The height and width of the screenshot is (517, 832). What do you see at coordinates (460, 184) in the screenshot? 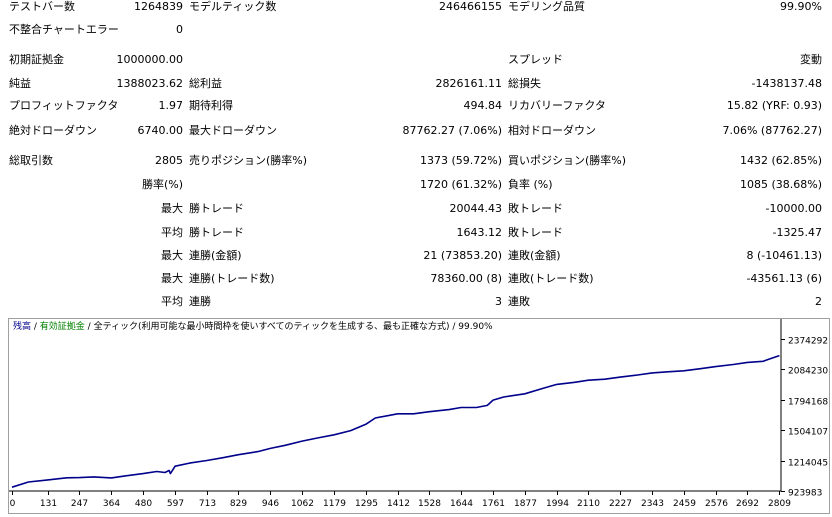
I see `stat-value: 1720 (61.32%)` at bounding box center [460, 184].